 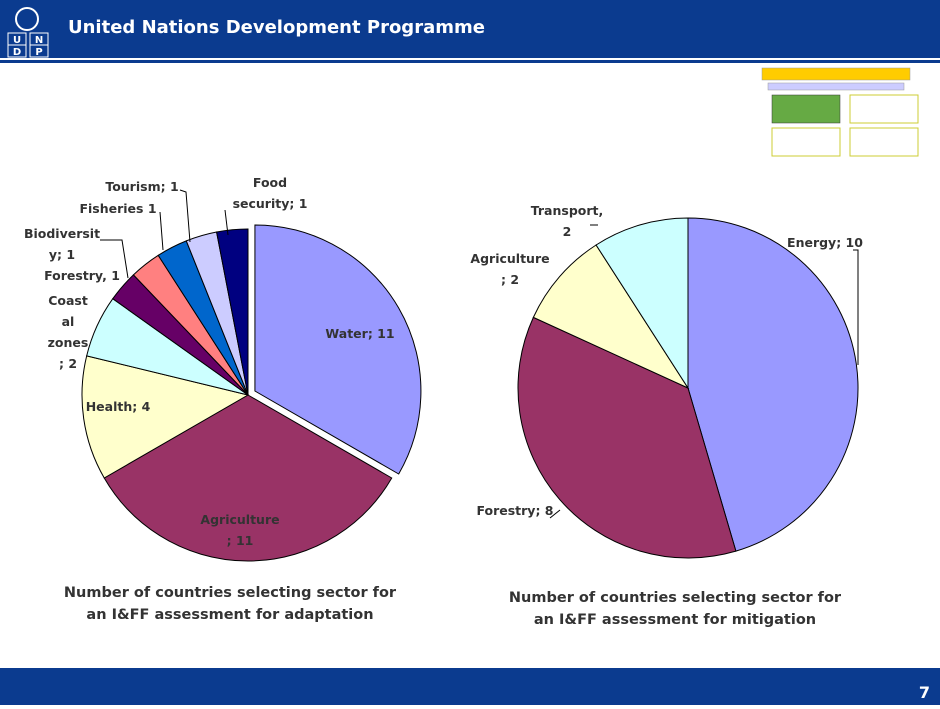 What do you see at coordinates (276, 27) in the screenshot?
I see `header-title: United Nations Development Programme` at bounding box center [276, 27].